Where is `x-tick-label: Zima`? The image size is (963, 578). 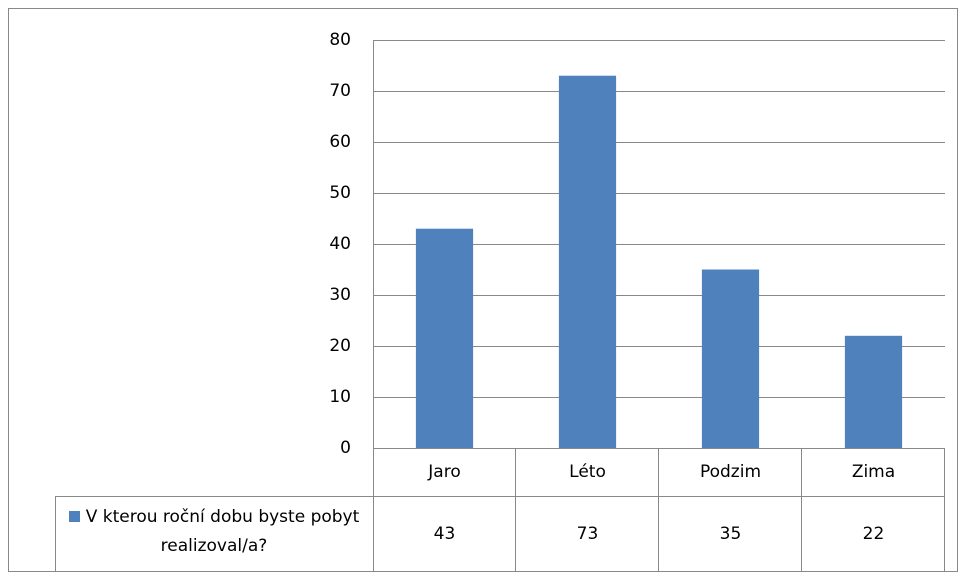
x-tick-label: Zima is located at coordinates (873, 472).